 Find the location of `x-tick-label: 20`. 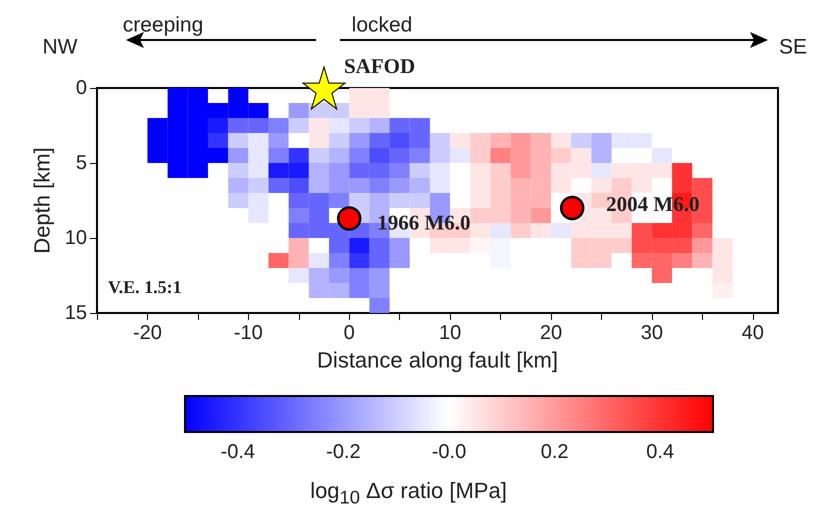

x-tick-label: 20 is located at coordinates (551, 333).